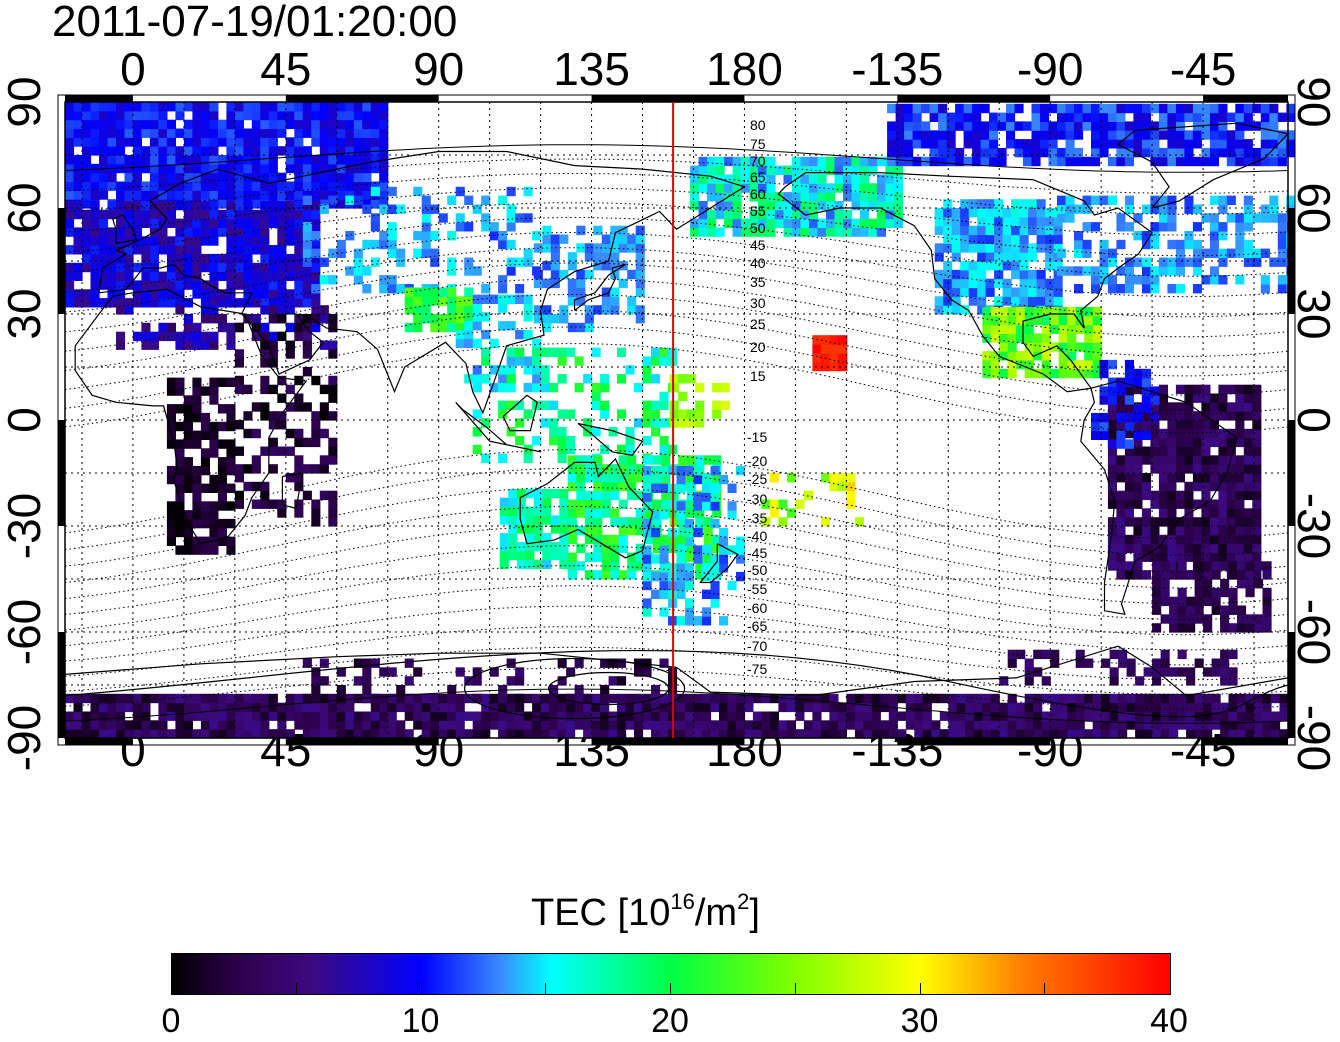 The width and height of the screenshot is (1340, 1042). What do you see at coordinates (546, 988) in the screenshot?
I see `colorbar-tick-mark` at bounding box center [546, 988].